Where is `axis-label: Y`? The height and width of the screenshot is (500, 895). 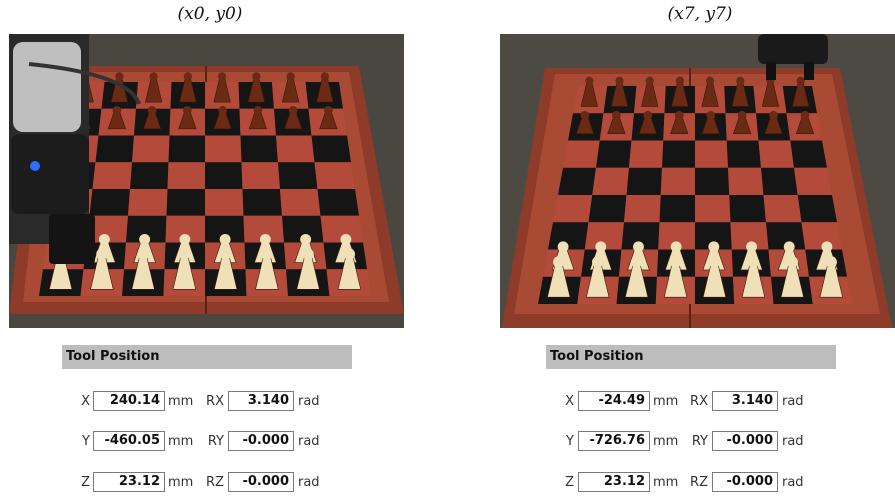
axis-label: Y is located at coordinates (86, 441).